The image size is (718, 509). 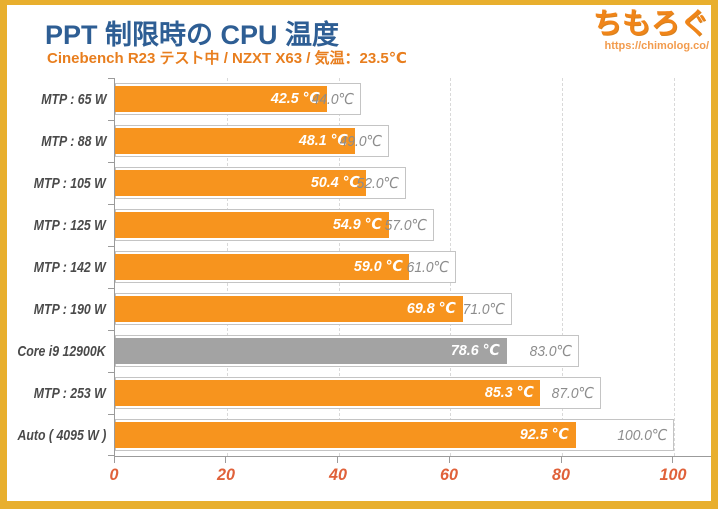 I want to click on site-logo: ちもろぐ https://chimolog.co/, so click(x=651, y=30).